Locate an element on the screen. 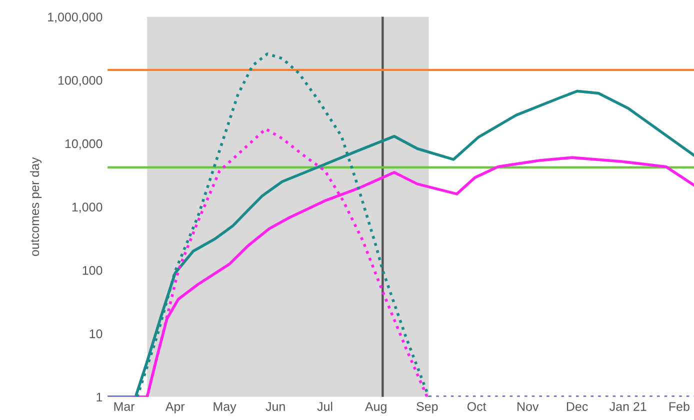 The height and width of the screenshot is (420, 694). x-tick-label: May is located at coordinates (225, 408).